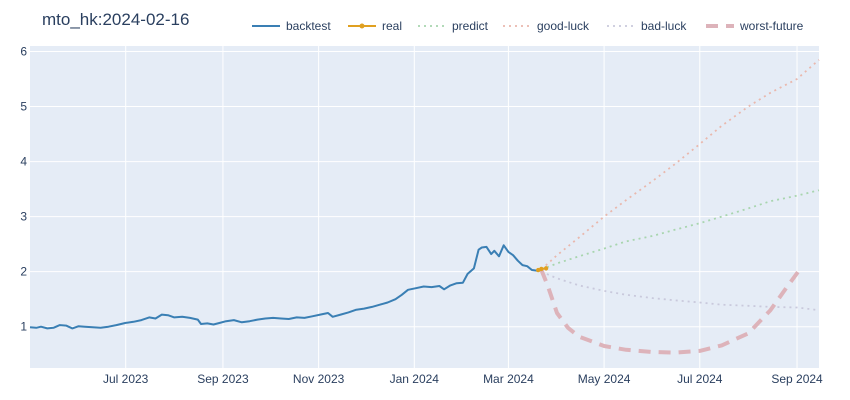 This screenshot has height=400, width=850. Describe the element at coordinates (23, 52) in the screenshot. I see `y-tick-label: 6` at that location.